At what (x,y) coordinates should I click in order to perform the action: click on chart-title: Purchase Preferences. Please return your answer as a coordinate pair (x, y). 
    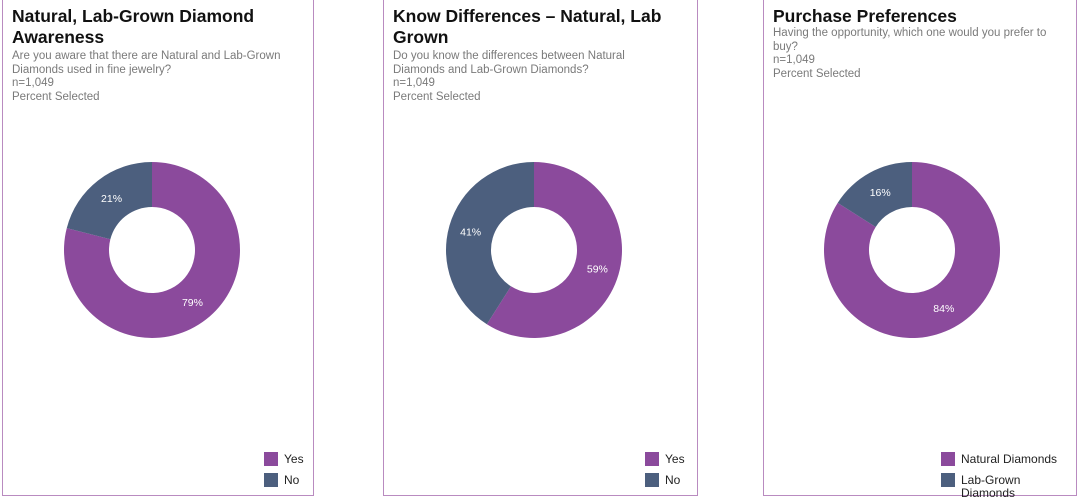
    Looking at the image, I should click on (865, 16).